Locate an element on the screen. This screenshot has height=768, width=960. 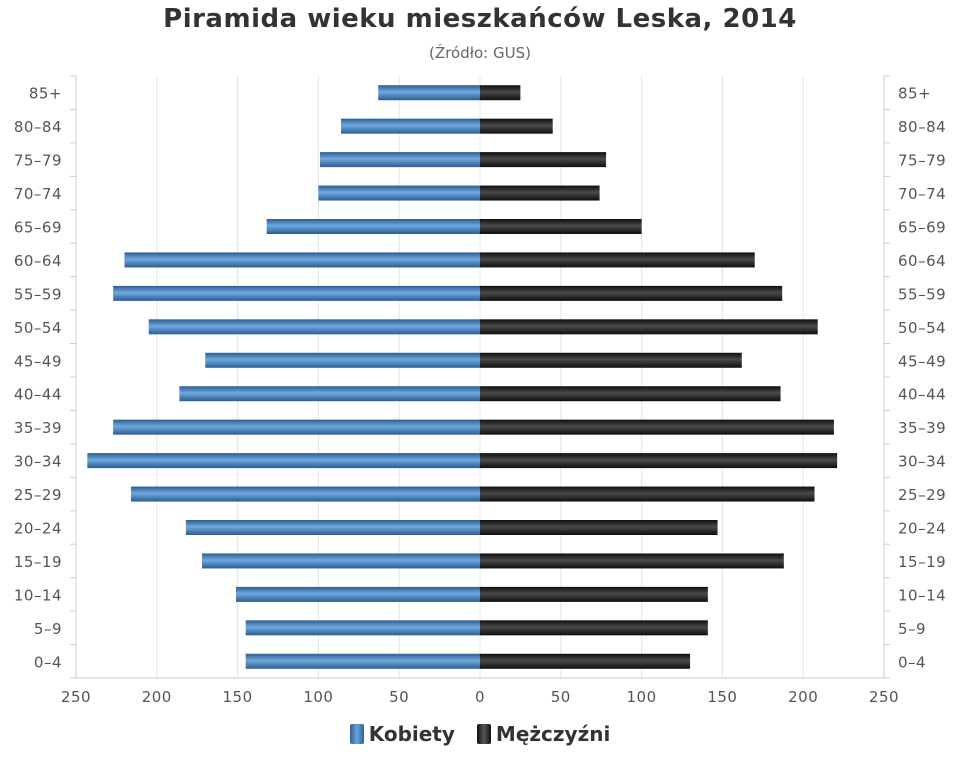
y-category-label-left: 10–14 is located at coordinates (38, 595).